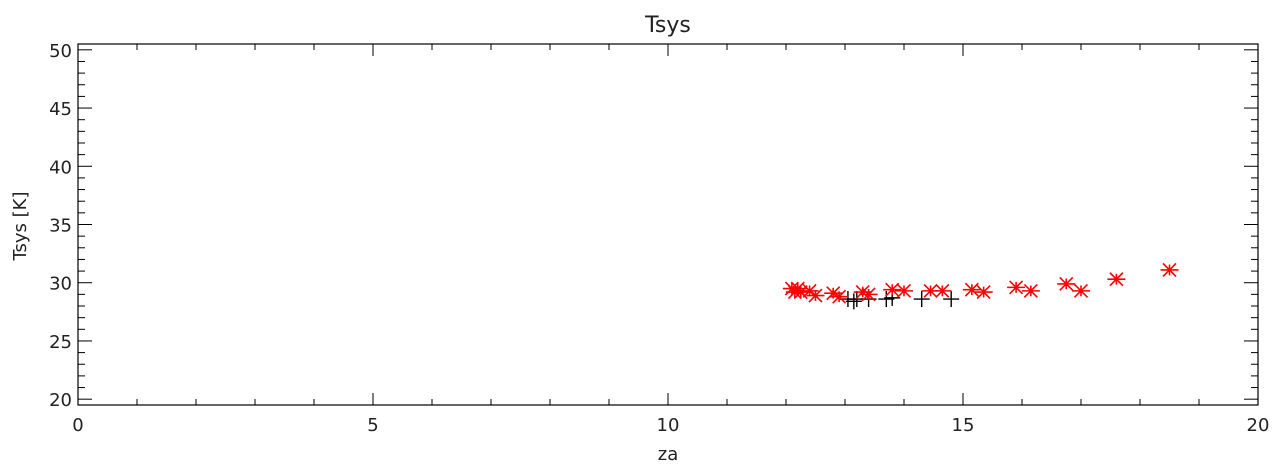 The width and height of the screenshot is (1275, 464). I want to click on data-points, so click(980, 286).